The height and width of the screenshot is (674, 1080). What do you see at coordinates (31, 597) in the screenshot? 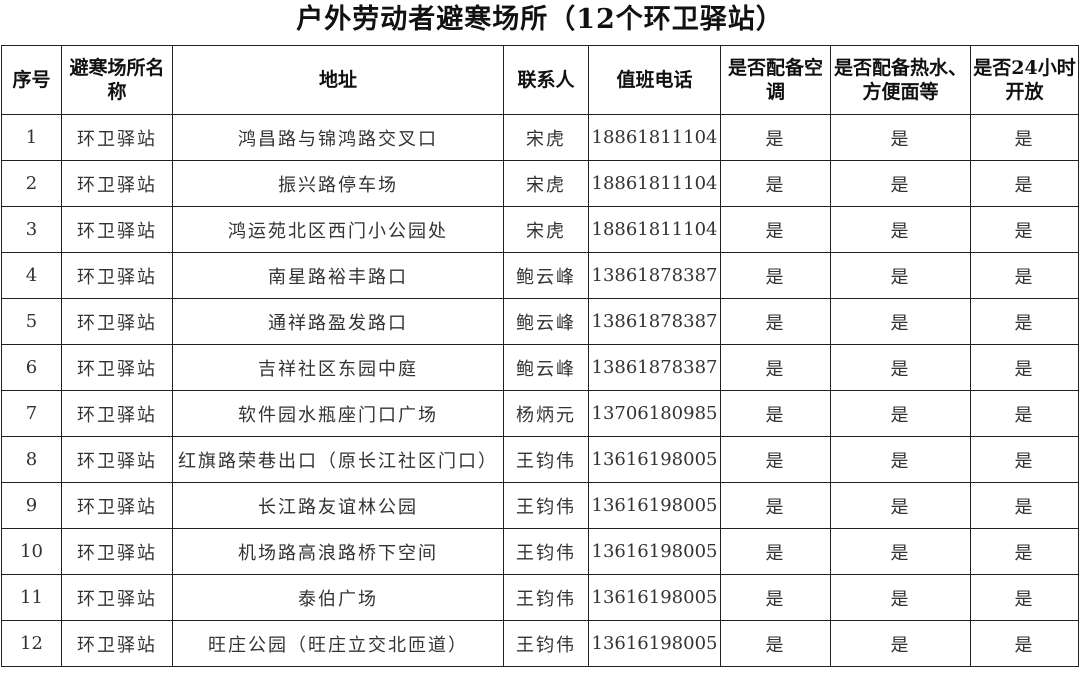
I see `cell-index: 11` at bounding box center [31, 597].